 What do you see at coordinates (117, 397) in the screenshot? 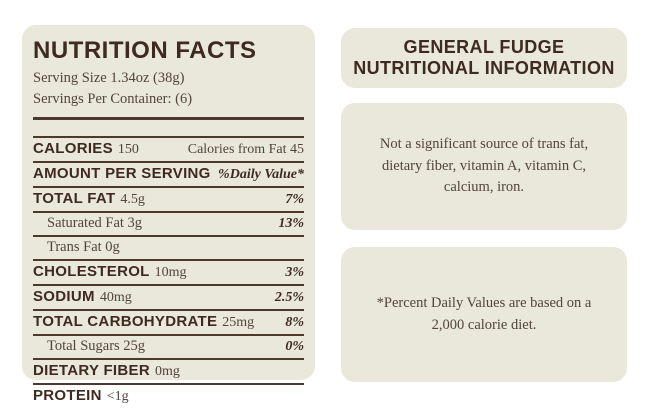
I see `row-amount: <1g` at bounding box center [117, 397].